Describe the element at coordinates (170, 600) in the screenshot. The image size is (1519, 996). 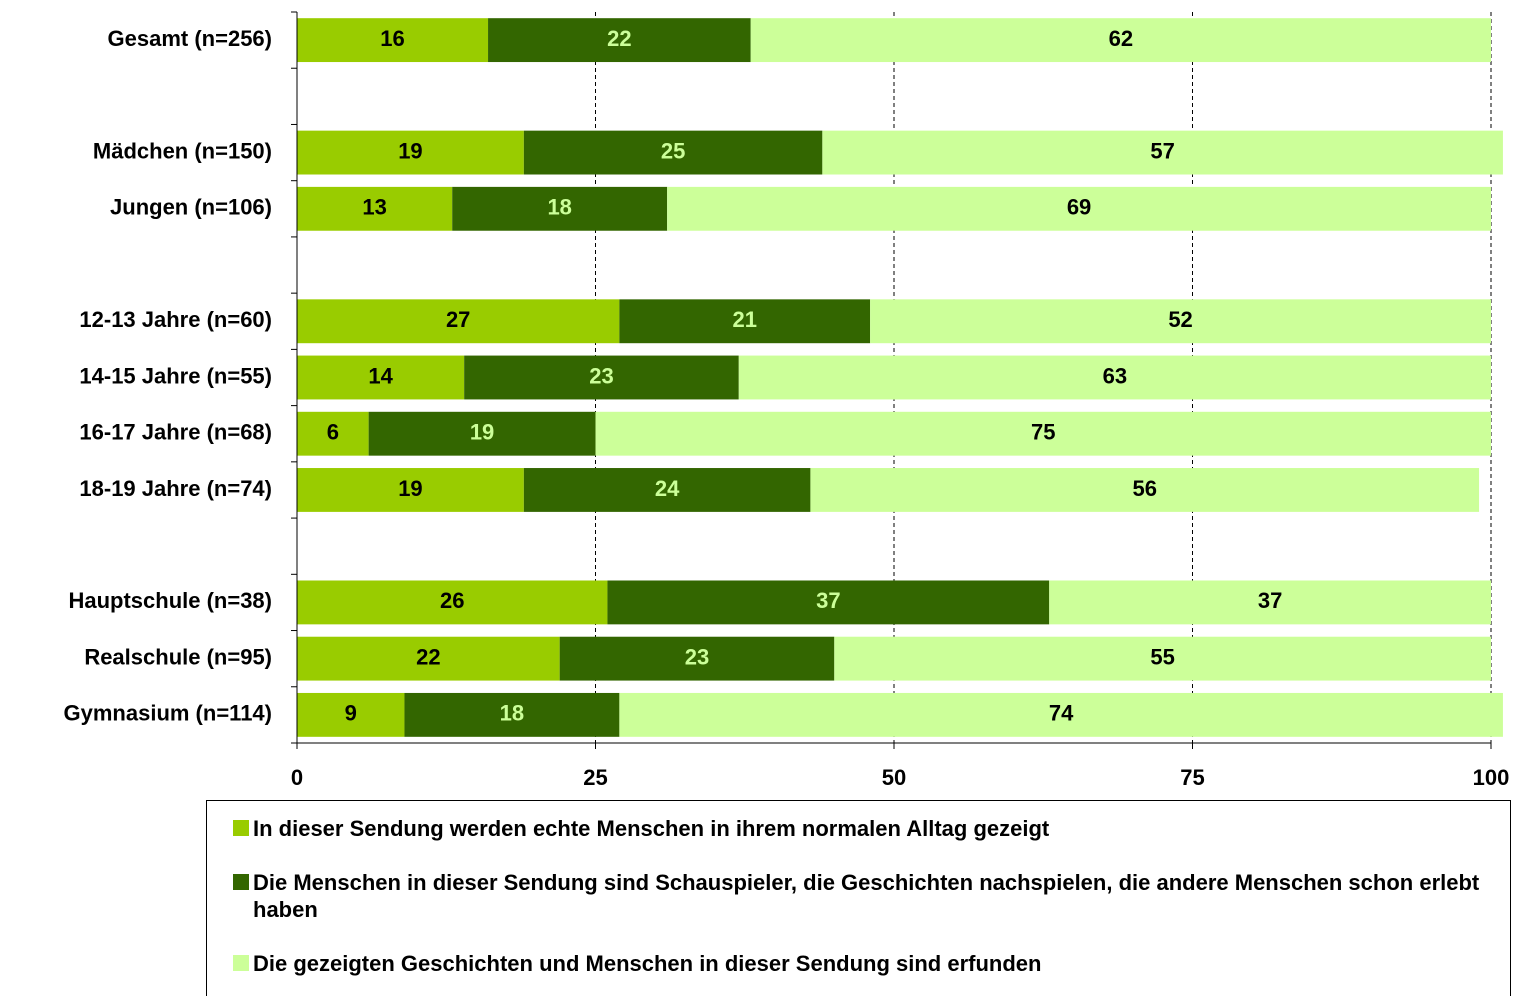
I see `y-tick-label: Hauptschule (n=38)` at that location.